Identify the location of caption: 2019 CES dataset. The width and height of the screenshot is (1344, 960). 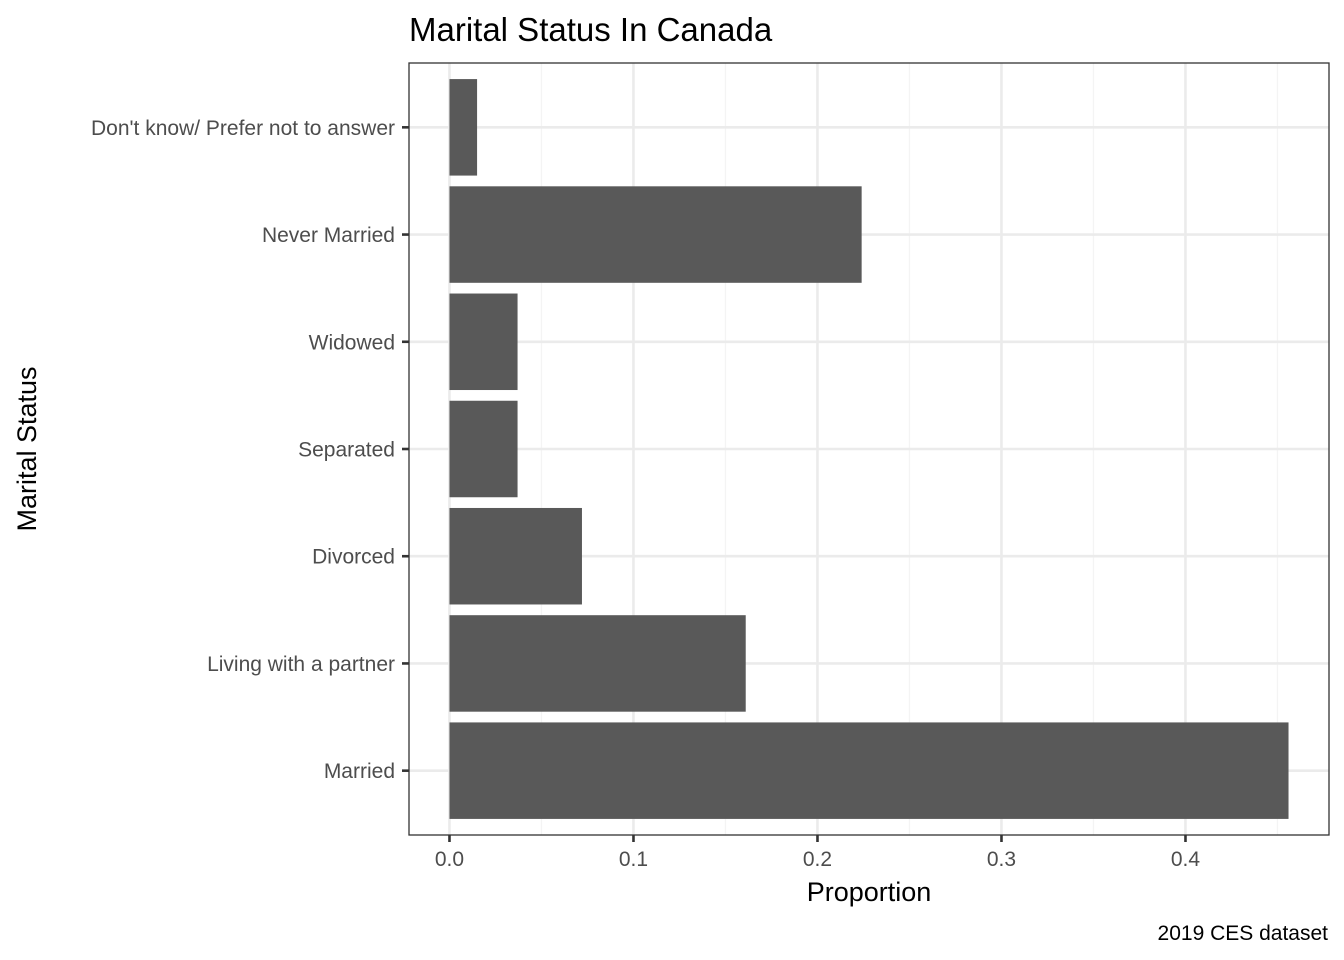
(1243, 933).